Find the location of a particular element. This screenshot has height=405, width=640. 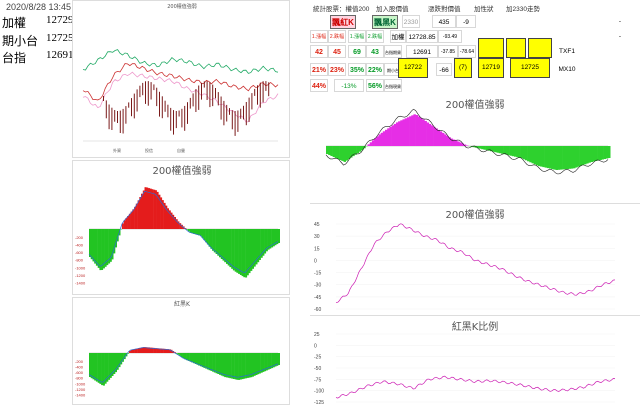

row1-up2-label: 1.漲幅 is located at coordinates (357, 36).